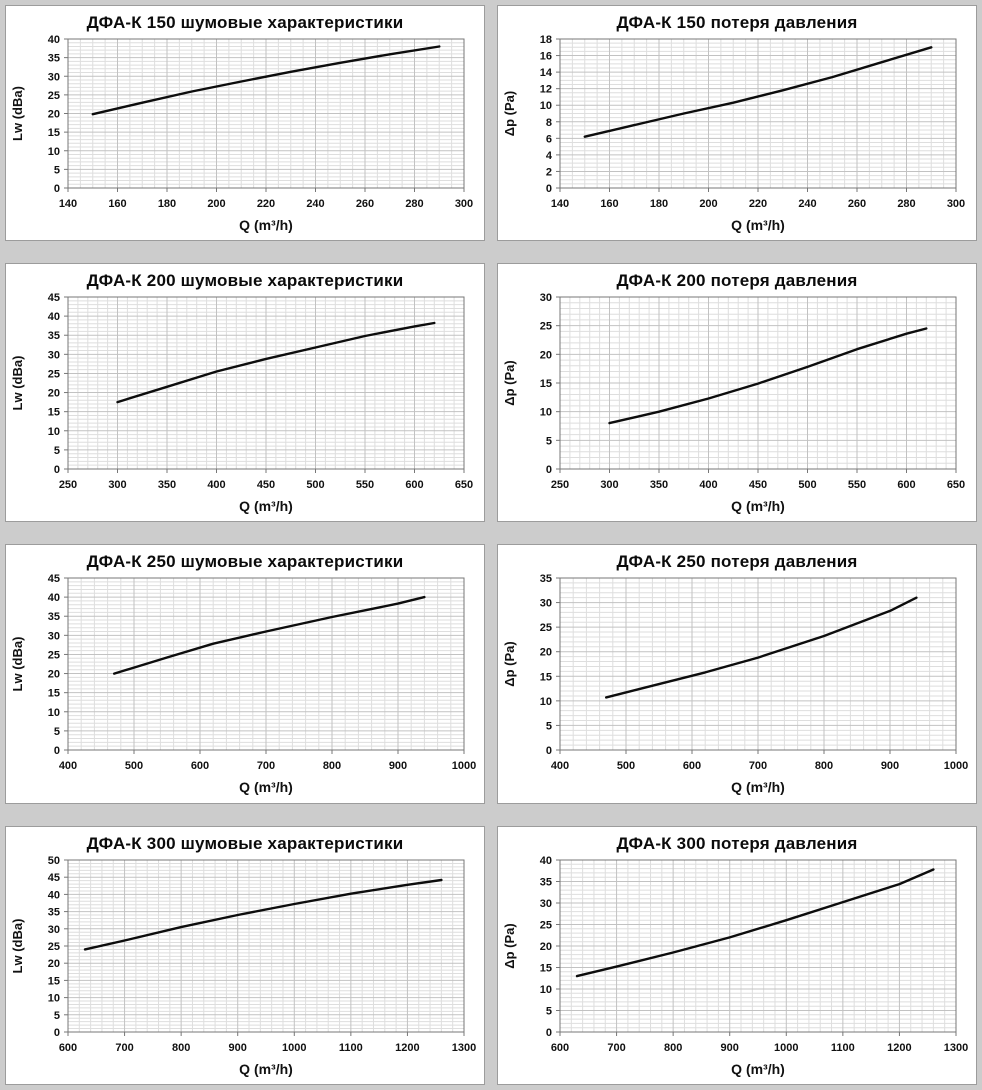  I want to click on svg-text: Δp (Pa), so click(509, 945).